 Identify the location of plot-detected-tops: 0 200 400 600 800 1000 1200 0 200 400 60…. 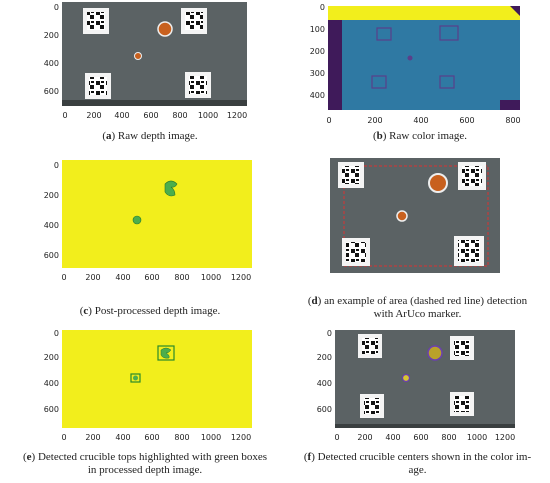
(148, 385).